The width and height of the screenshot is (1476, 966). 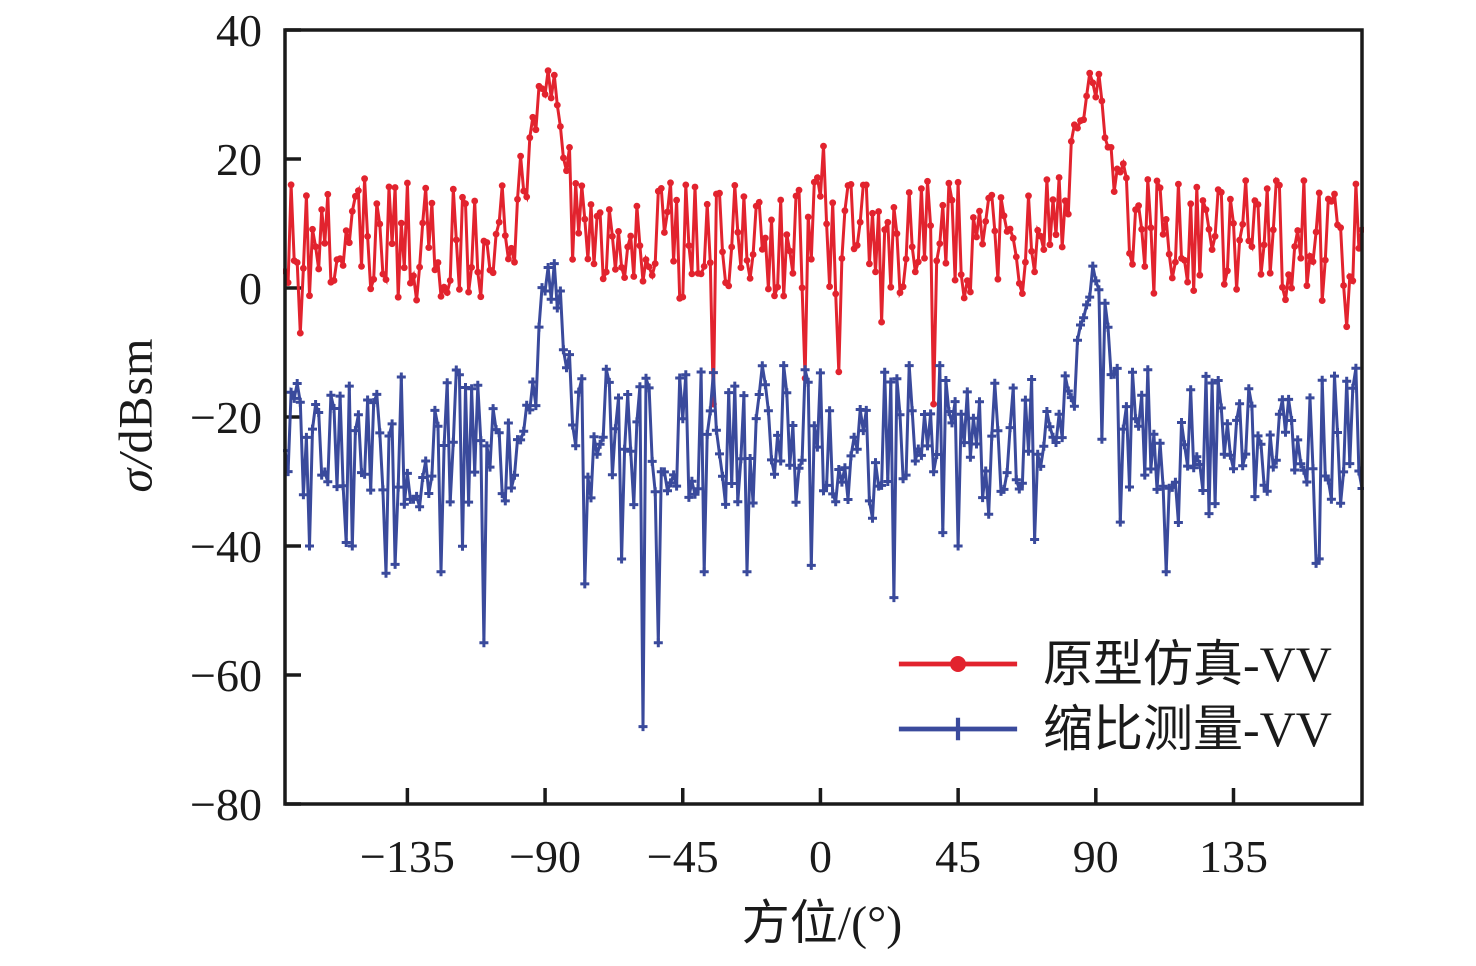 I want to click on x-tick-label: −135, so click(x=407, y=856).